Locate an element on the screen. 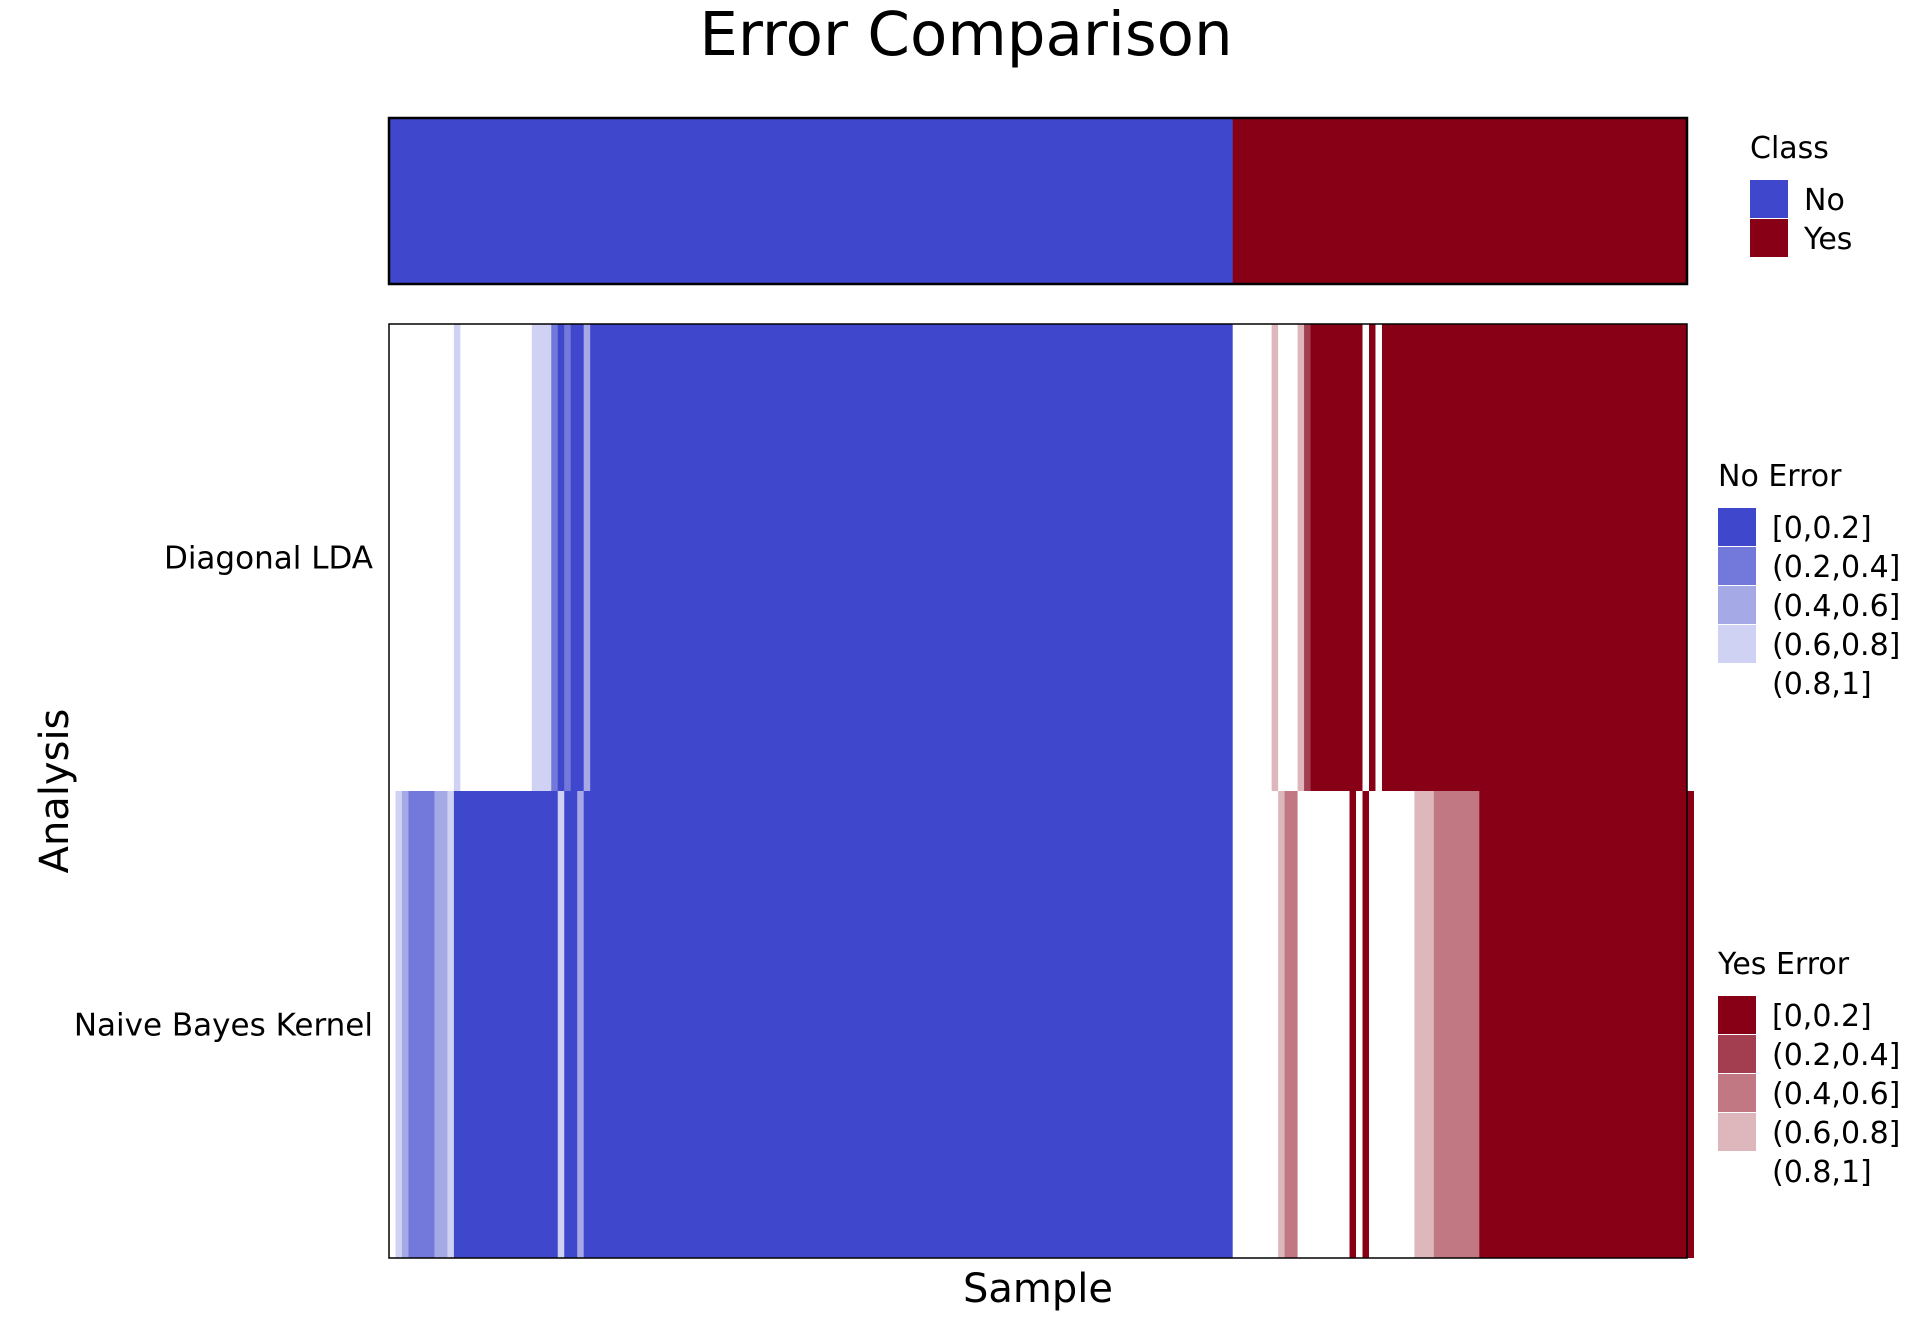  class-bar-frame is located at coordinates (1038, 201).